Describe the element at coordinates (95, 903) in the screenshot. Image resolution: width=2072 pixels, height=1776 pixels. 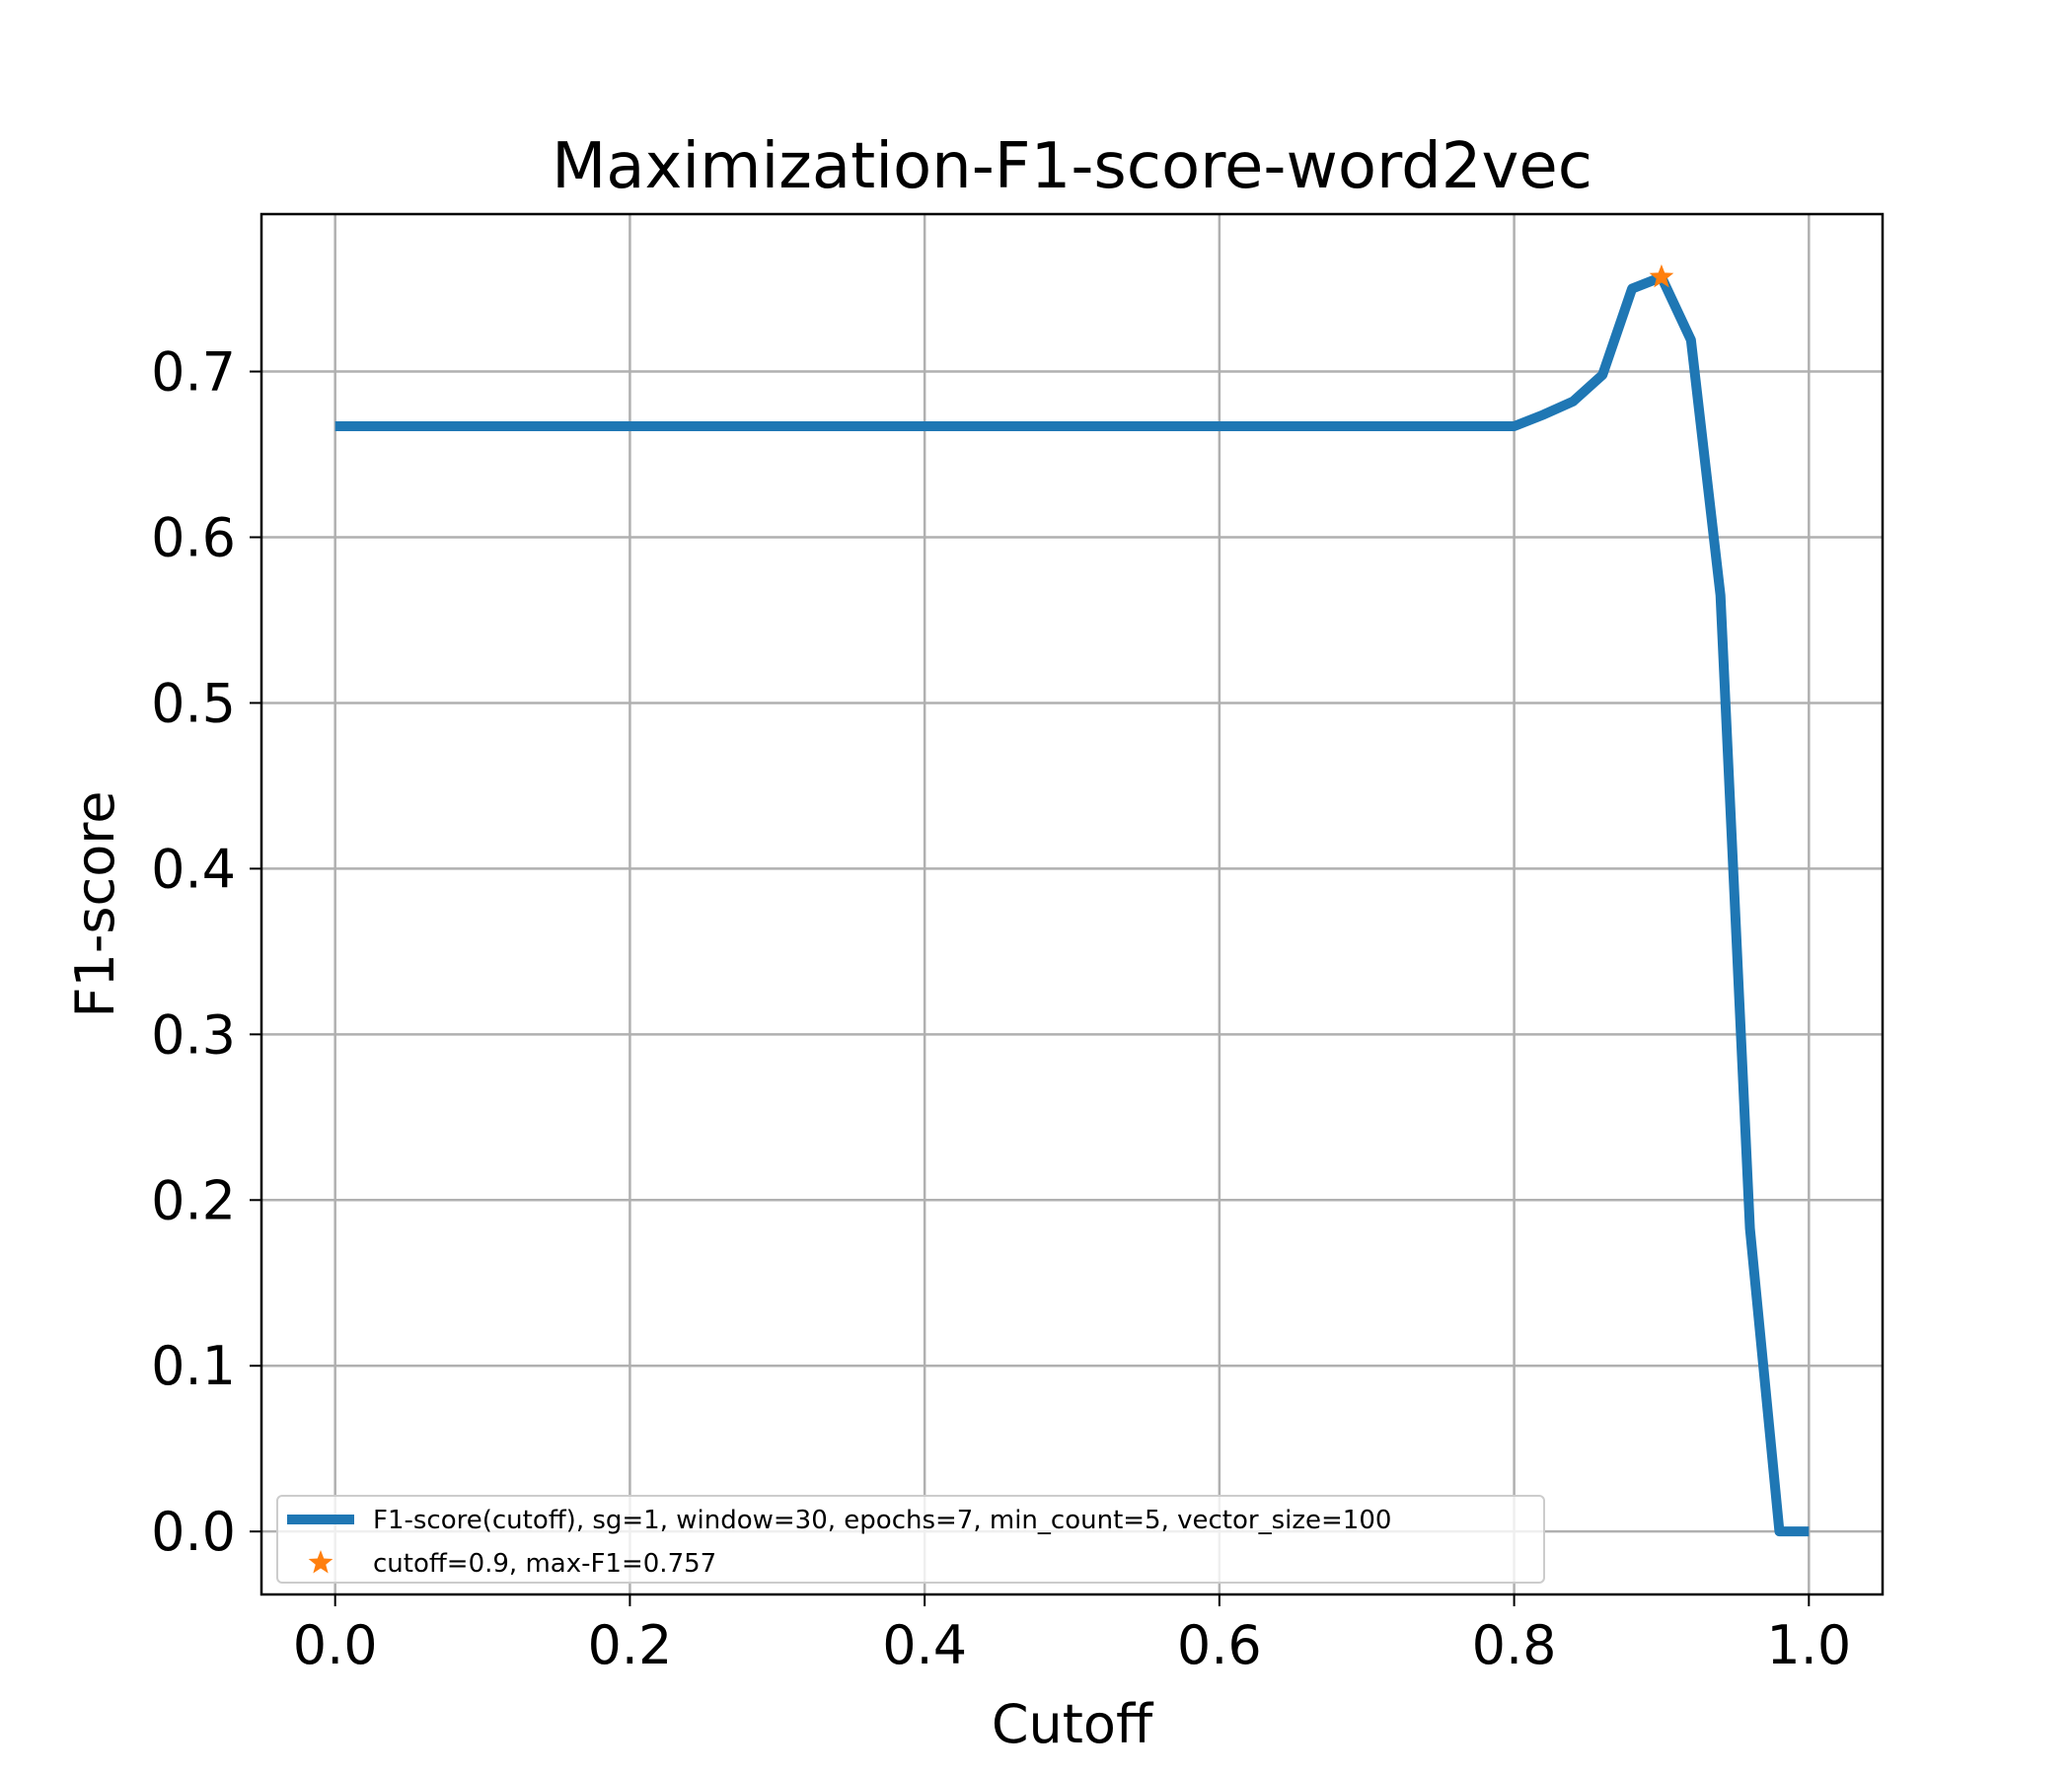
I see `y-axis-label: F1-score` at that location.